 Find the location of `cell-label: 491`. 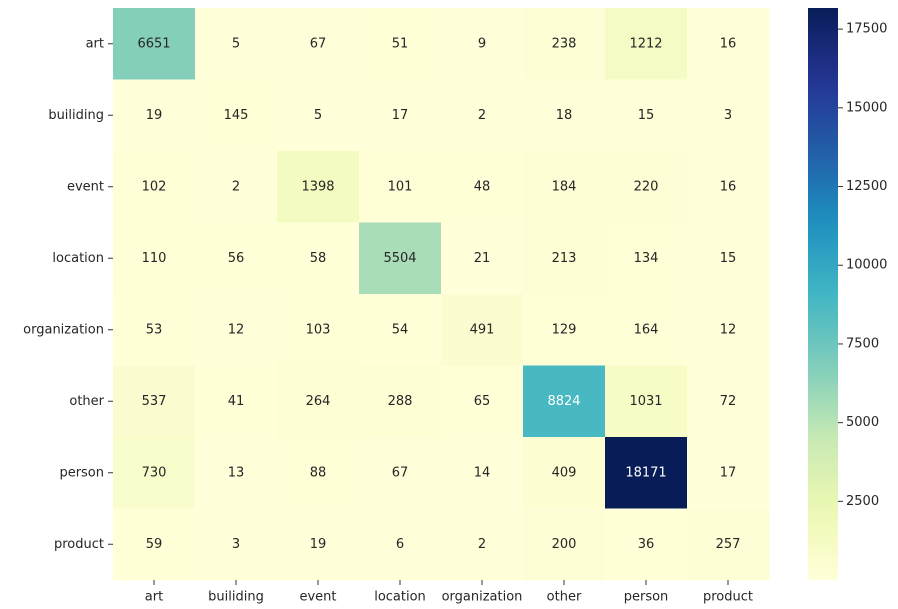

cell-label: 491 is located at coordinates (482, 329).